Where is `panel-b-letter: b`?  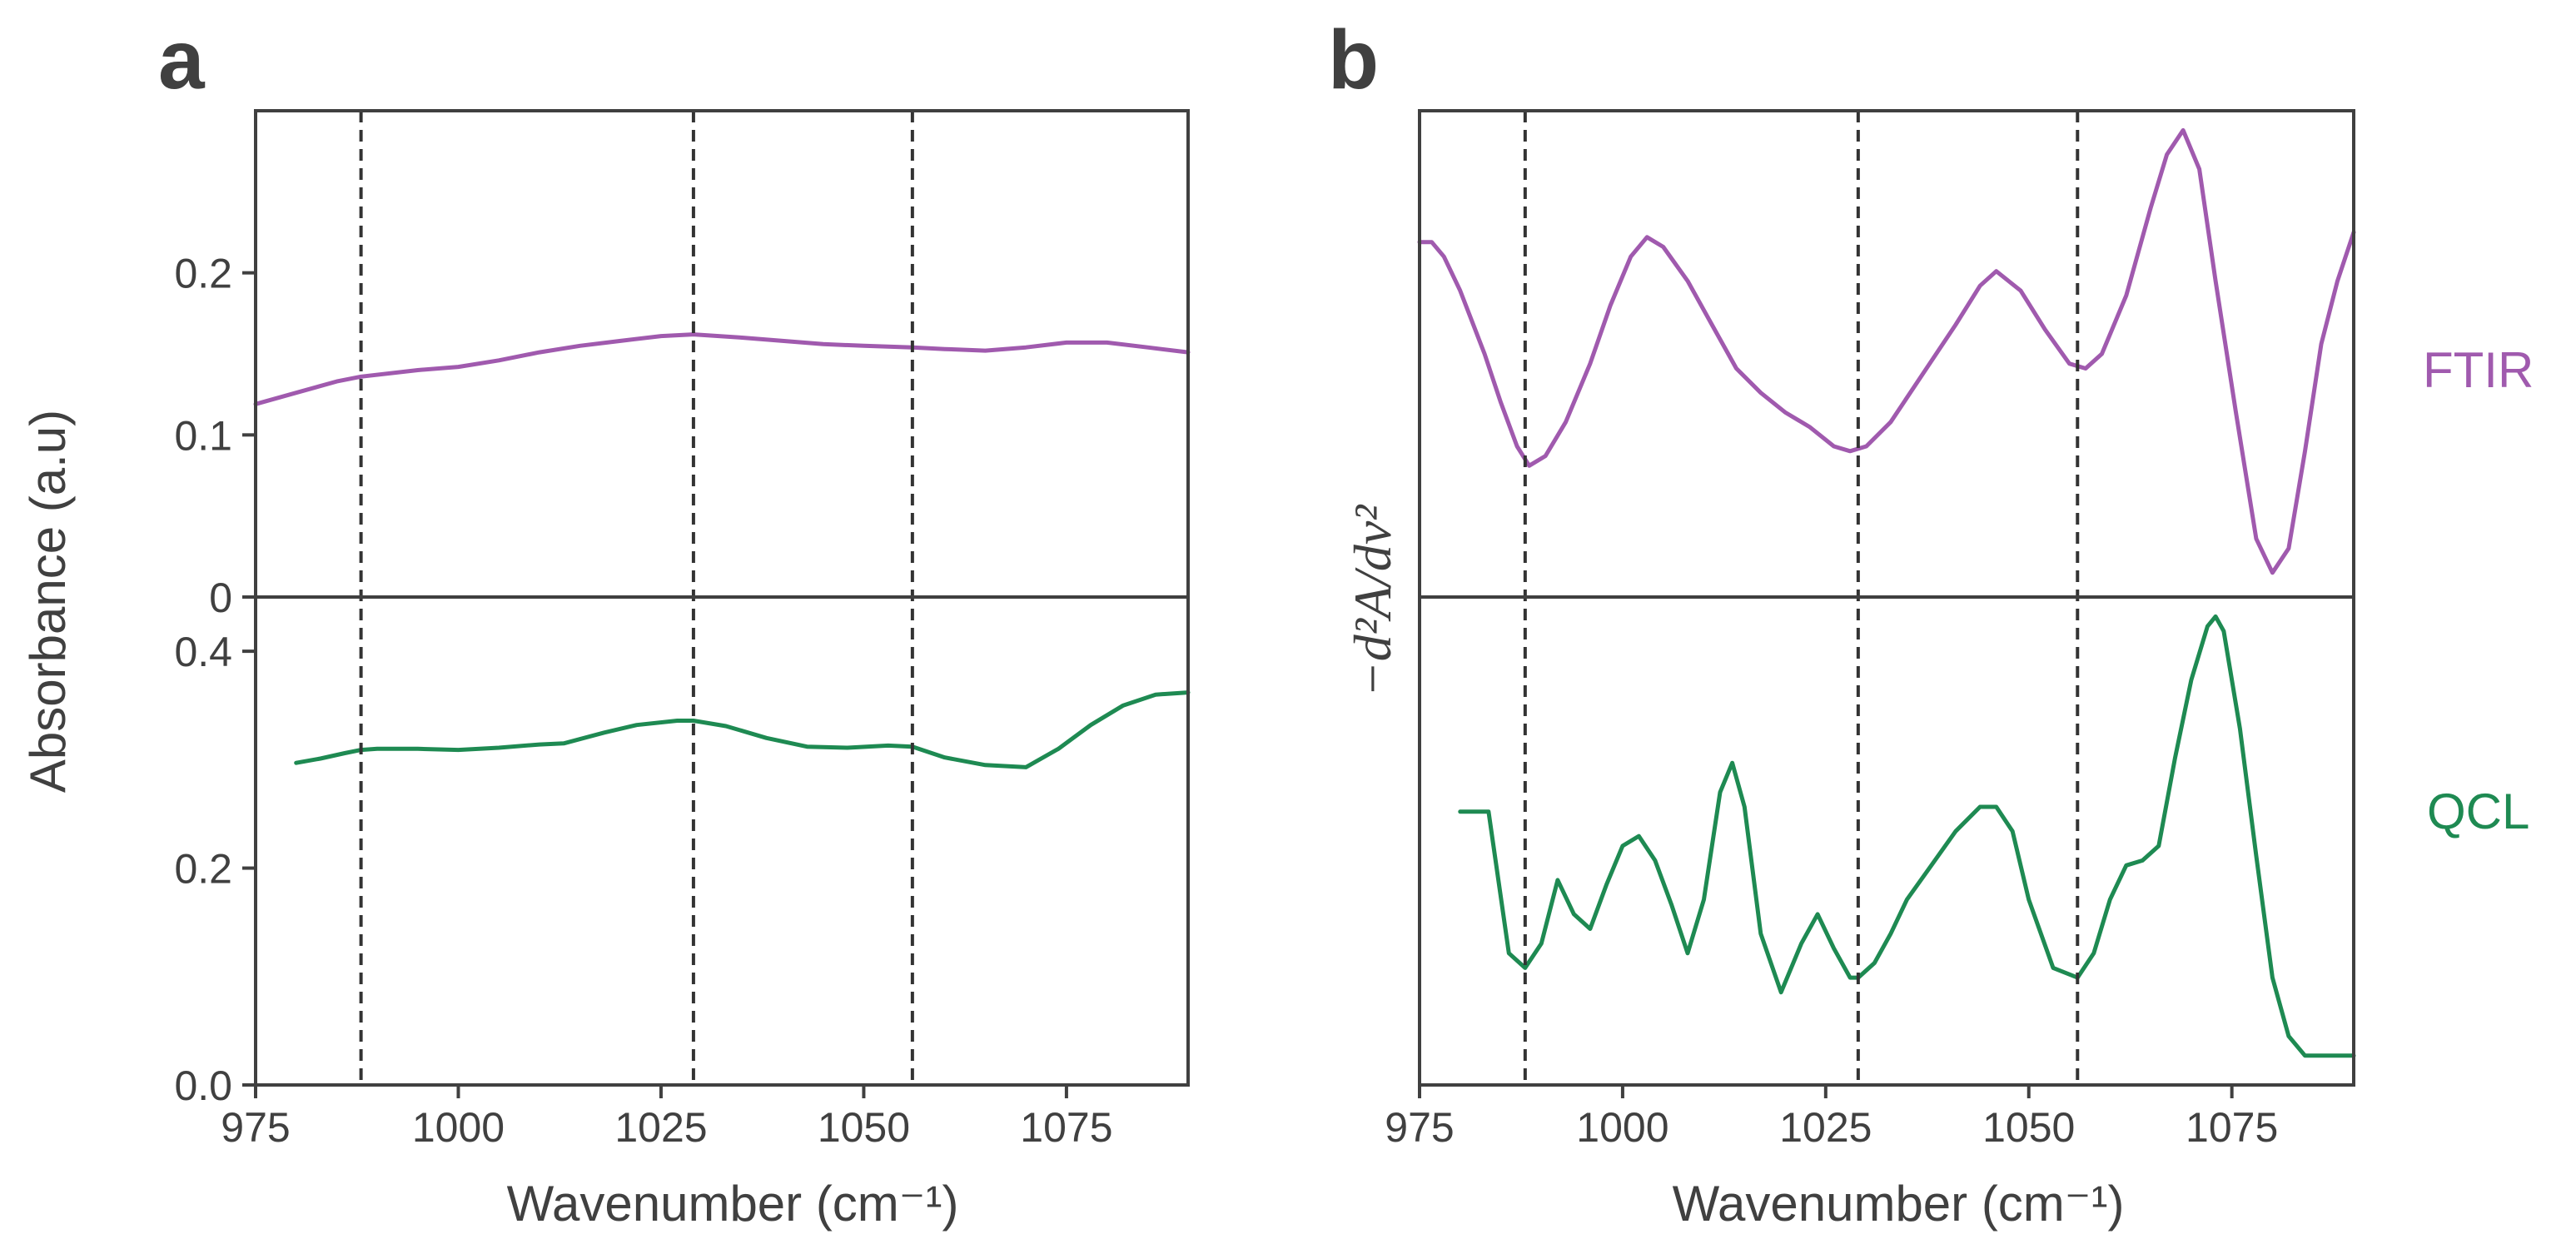 panel-b-letter: b is located at coordinates (1353, 60).